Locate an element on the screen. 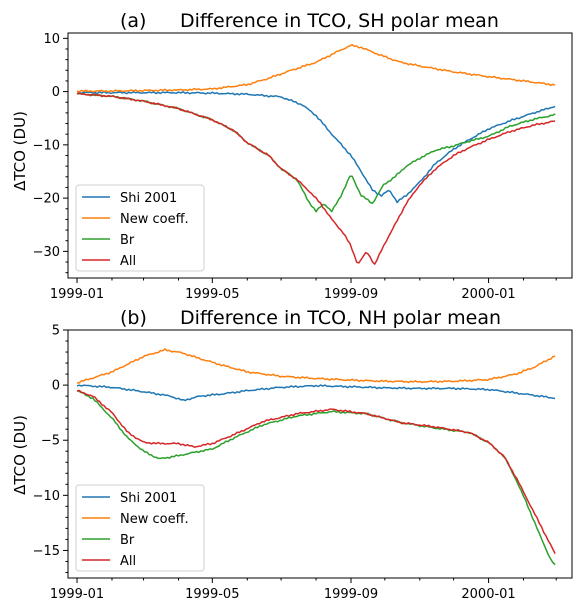 The height and width of the screenshot is (607, 585). panel-a-label: (a) is located at coordinates (133, 21).